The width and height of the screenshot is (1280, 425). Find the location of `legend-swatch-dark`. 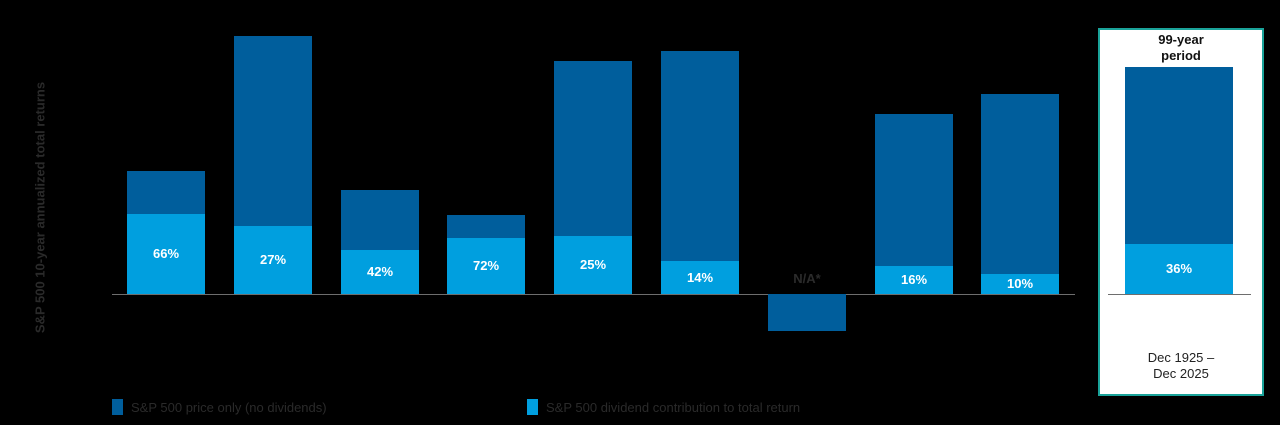

legend-swatch-dark is located at coordinates (117, 407).